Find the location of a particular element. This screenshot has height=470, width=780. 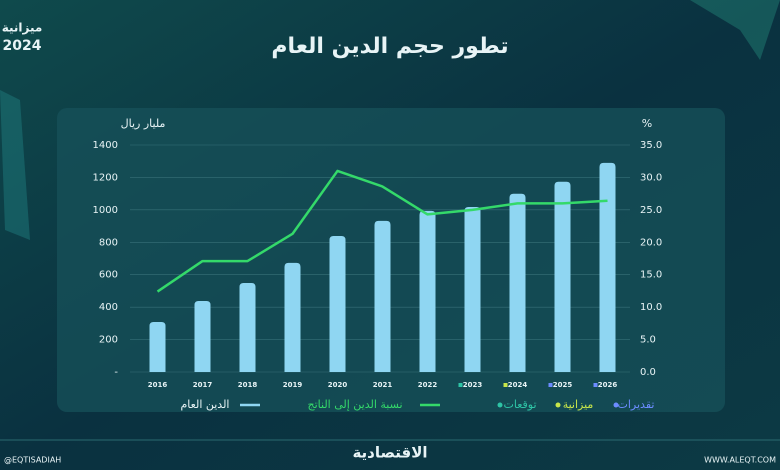

x-tick-label: 2024 is located at coordinates (518, 385).